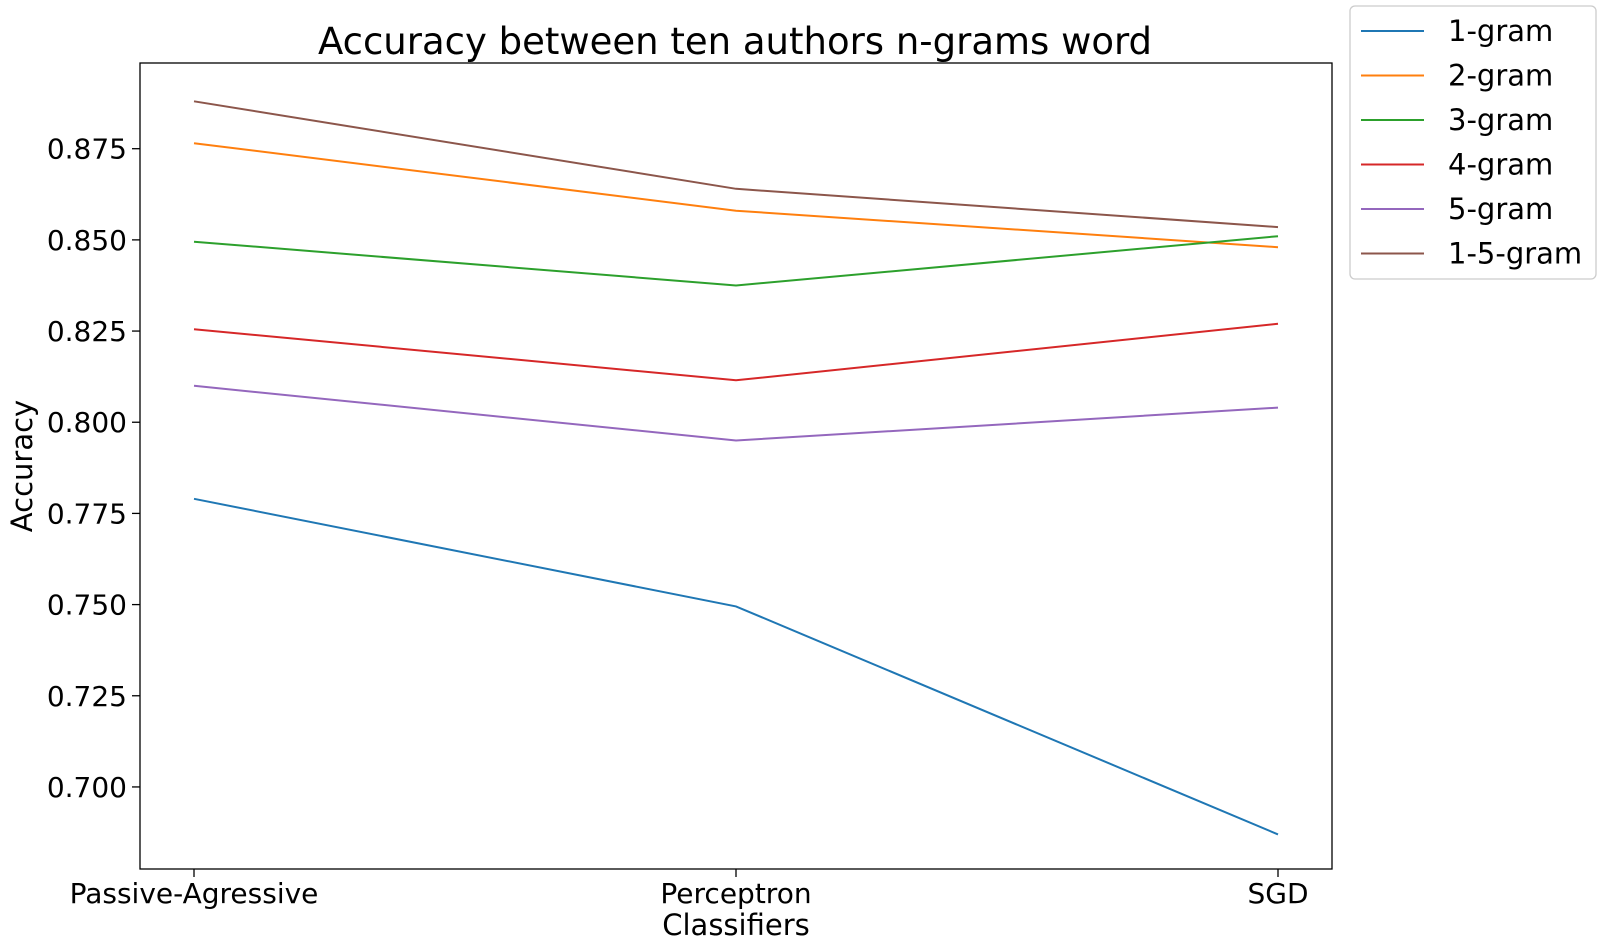 The width and height of the screenshot is (1605, 945). Describe the element at coordinates (87, 787) in the screenshot. I see `y-tick-label: 0.700` at that location.